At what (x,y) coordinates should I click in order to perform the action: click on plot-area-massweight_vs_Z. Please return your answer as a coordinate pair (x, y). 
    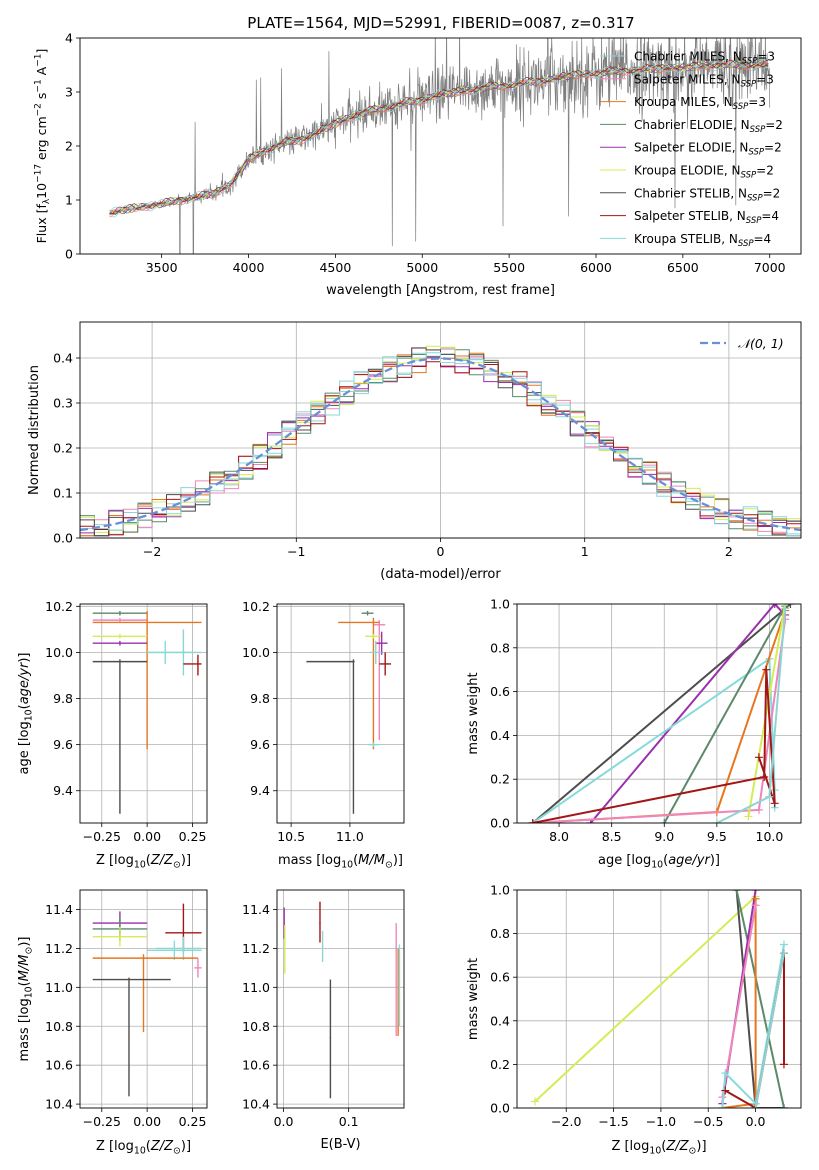
    Looking at the image, I should click on (659, 999).